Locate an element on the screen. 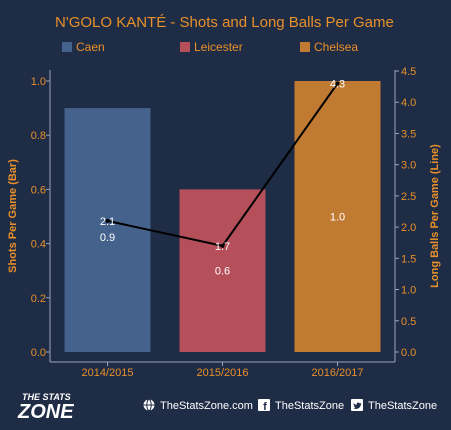 The height and width of the screenshot is (430, 451). y-tick-right-label: 2.0 is located at coordinates (408, 228).